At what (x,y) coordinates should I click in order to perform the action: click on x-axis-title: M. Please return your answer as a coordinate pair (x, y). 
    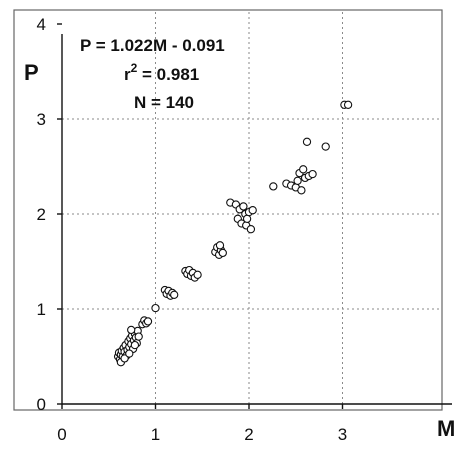
    Looking at the image, I should click on (446, 428).